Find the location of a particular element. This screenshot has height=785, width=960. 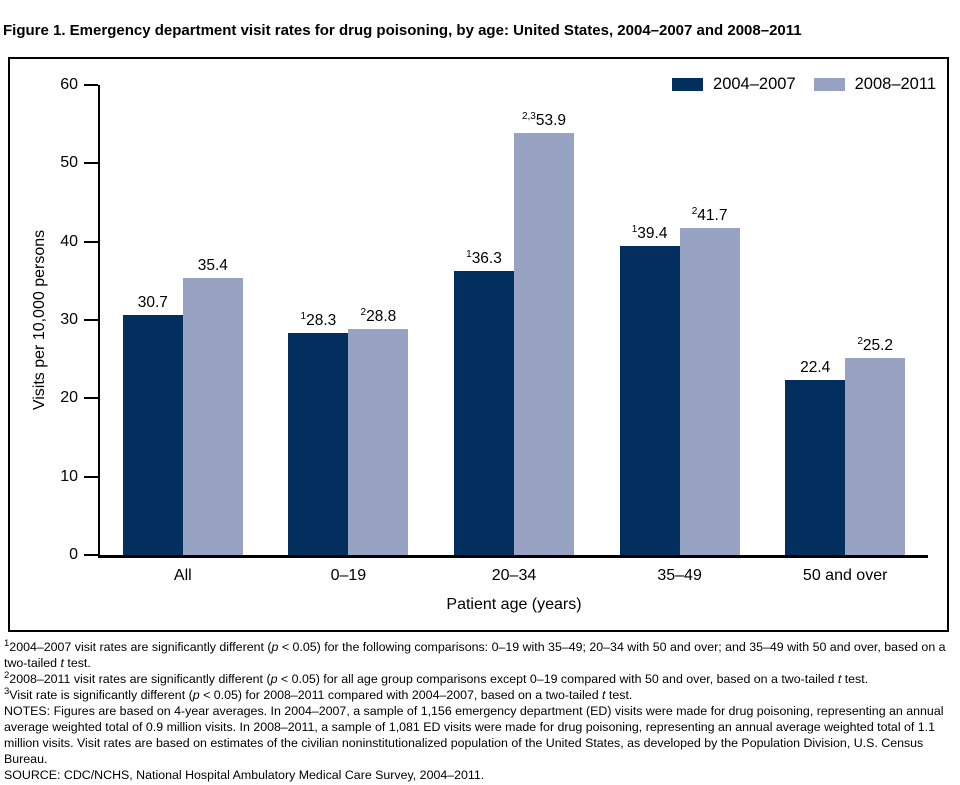

y-axis-tick-label: 30 is located at coordinates (69, 319).